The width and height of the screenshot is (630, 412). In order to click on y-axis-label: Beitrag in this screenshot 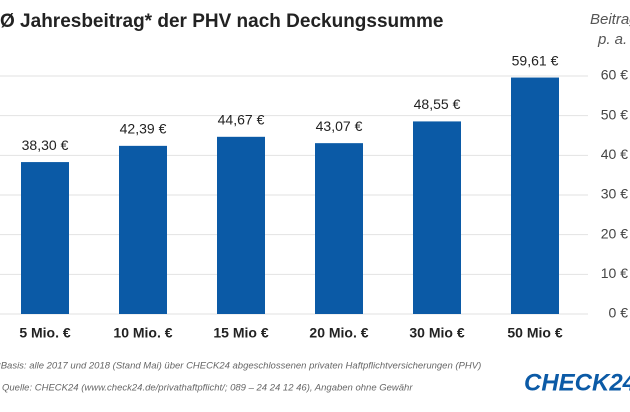, I will do `click(610, 19)`.